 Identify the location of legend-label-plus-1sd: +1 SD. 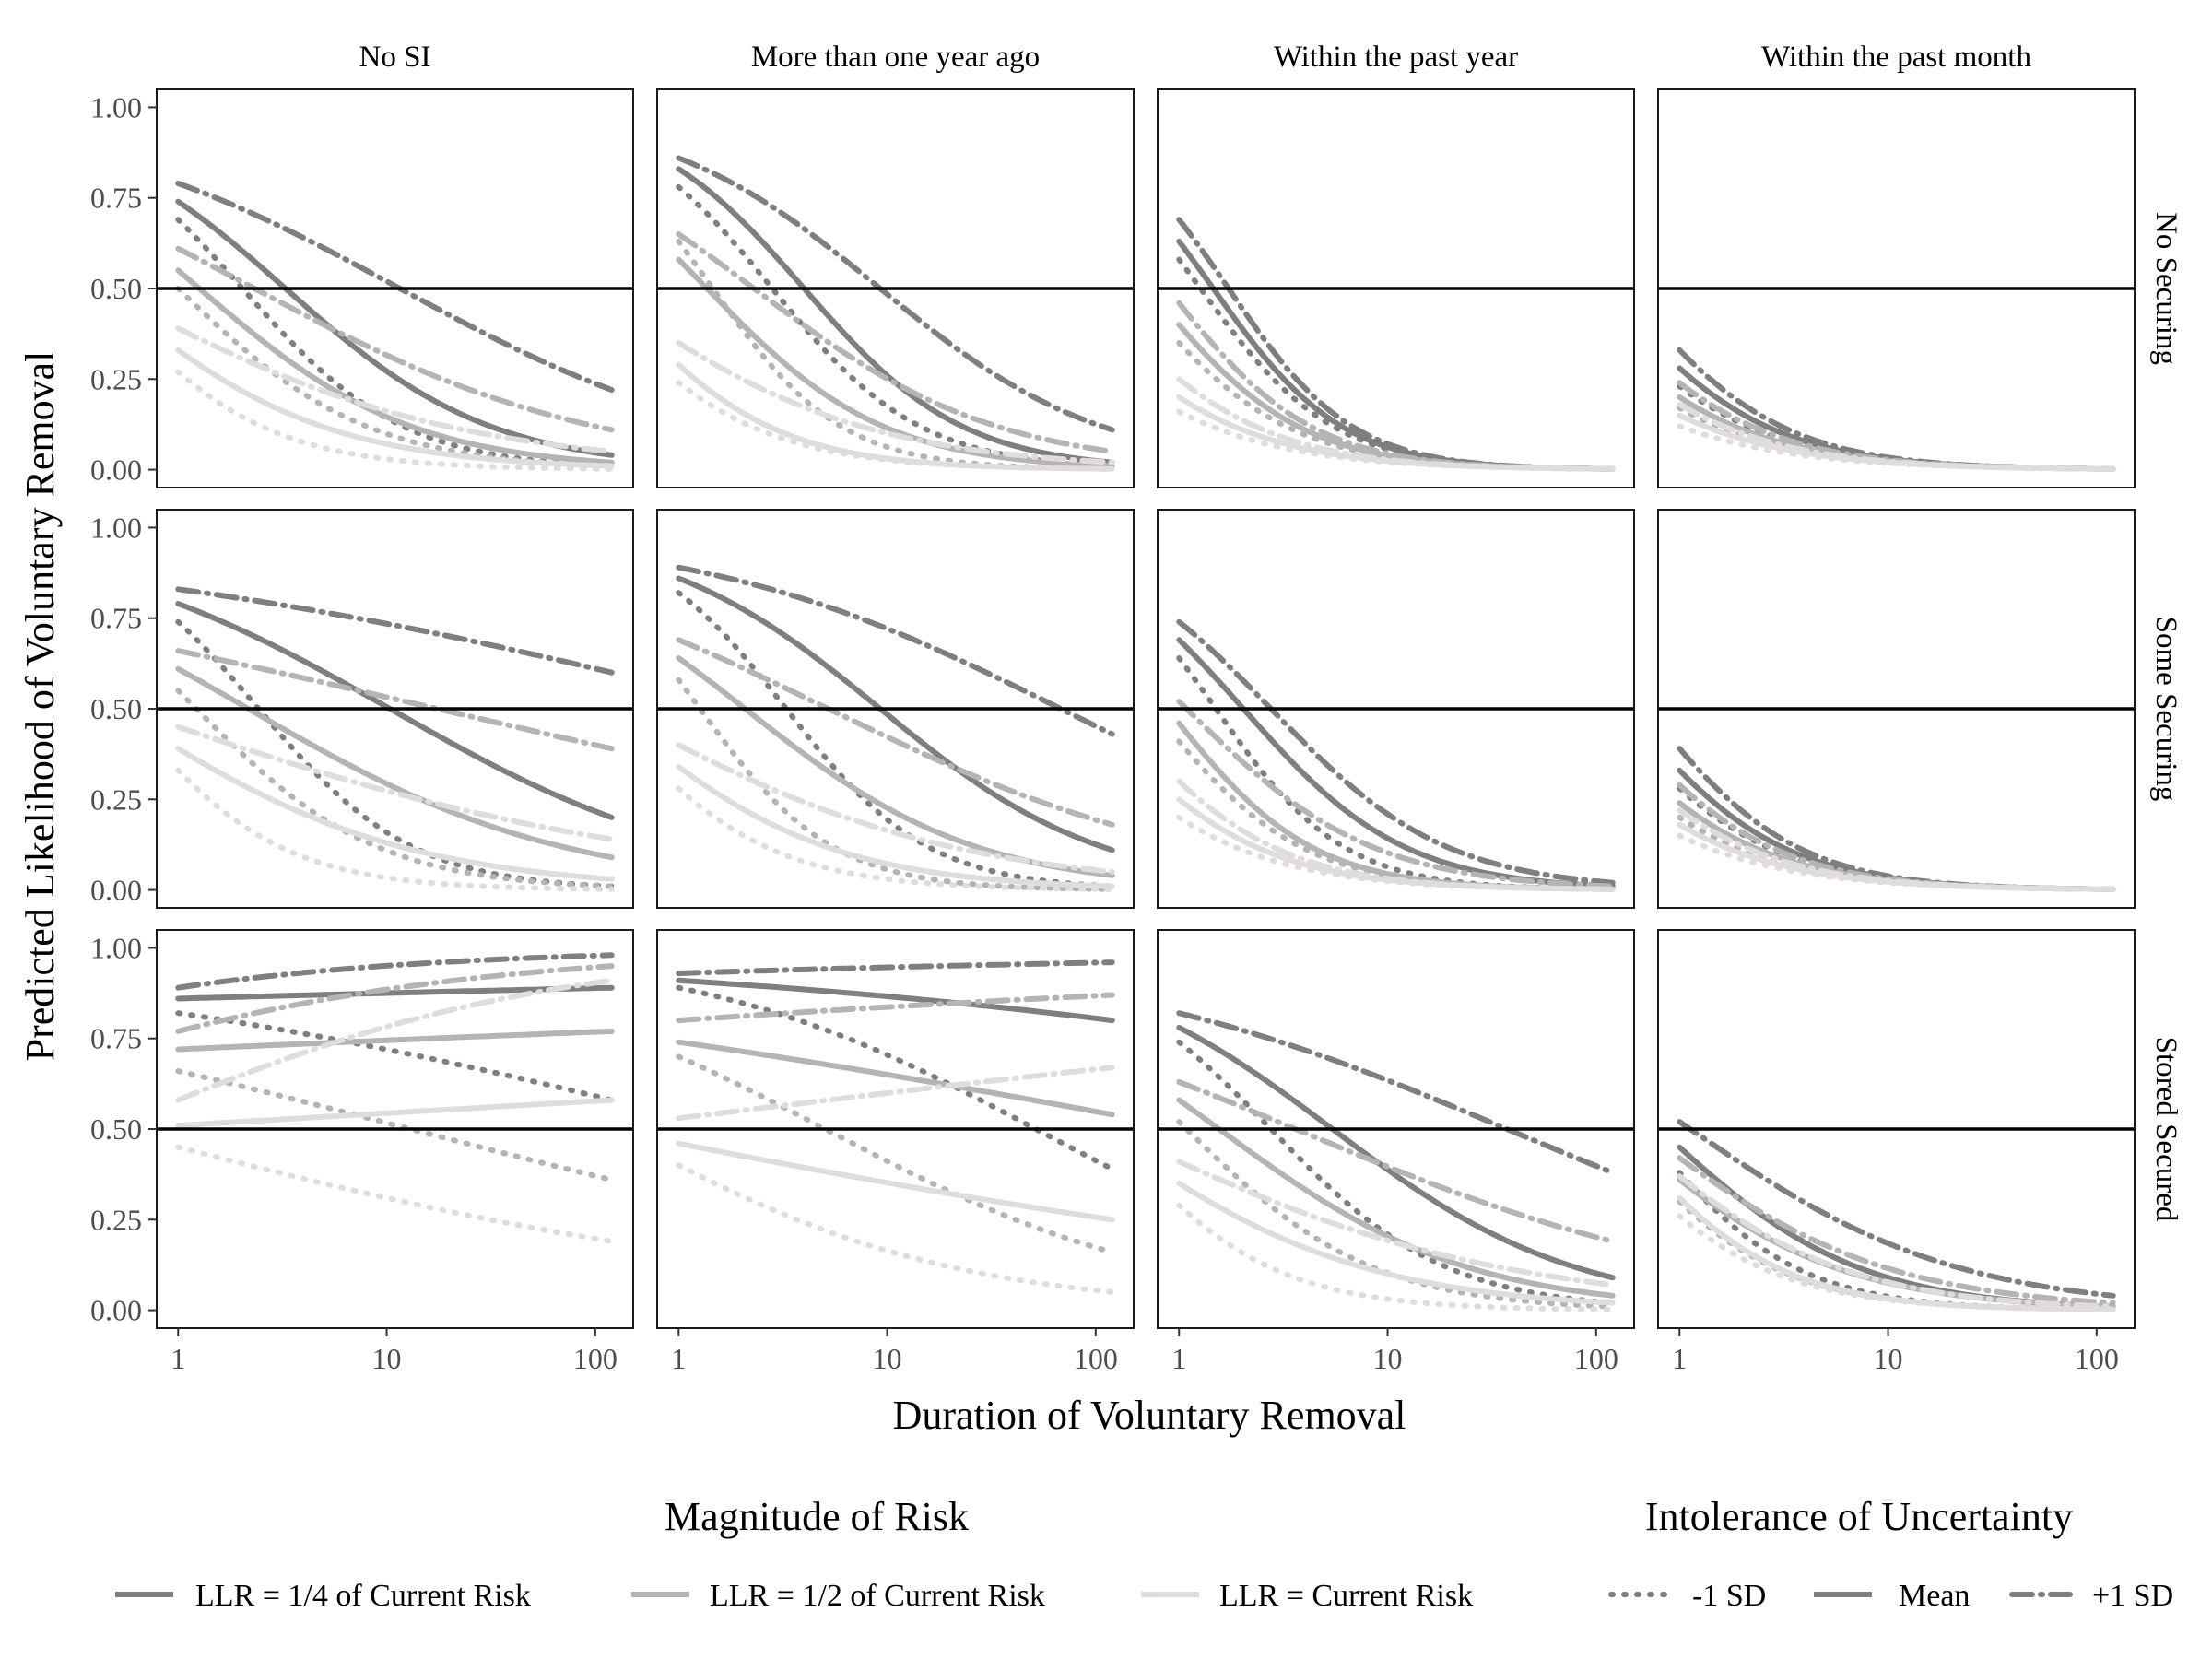
(2132, 1596).